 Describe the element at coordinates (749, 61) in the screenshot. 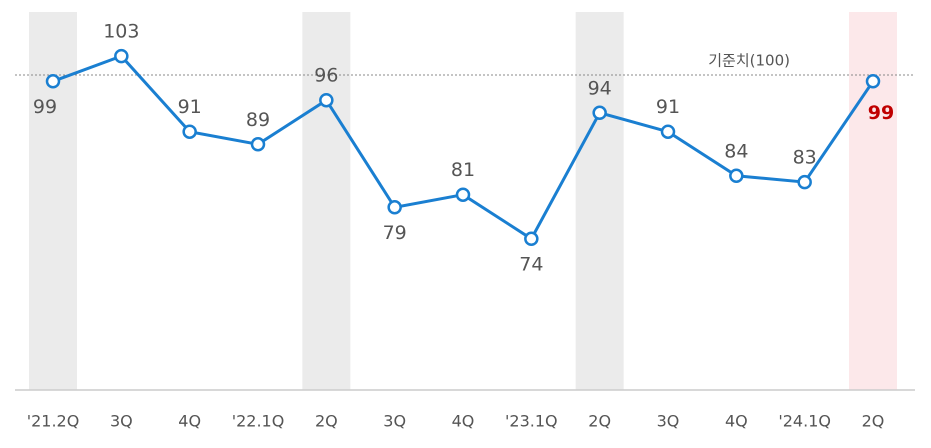

I see `reference-label: 기준치(100)` at that location.